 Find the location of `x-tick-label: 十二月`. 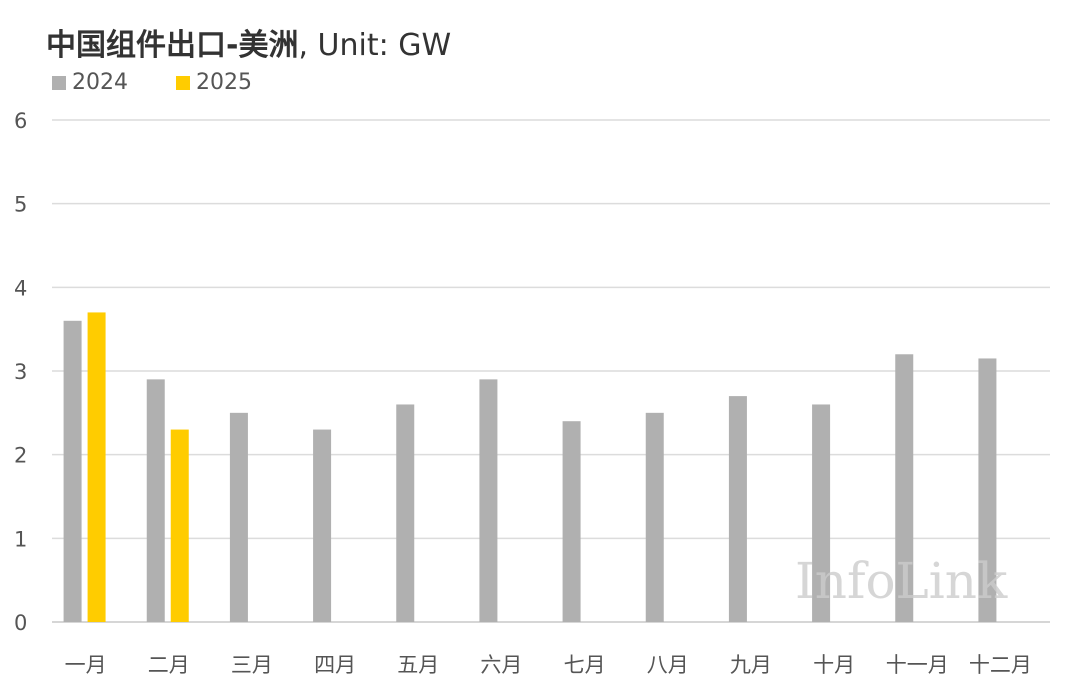

x-tick-label: 十二月 is located at coordinates (1000, 665).